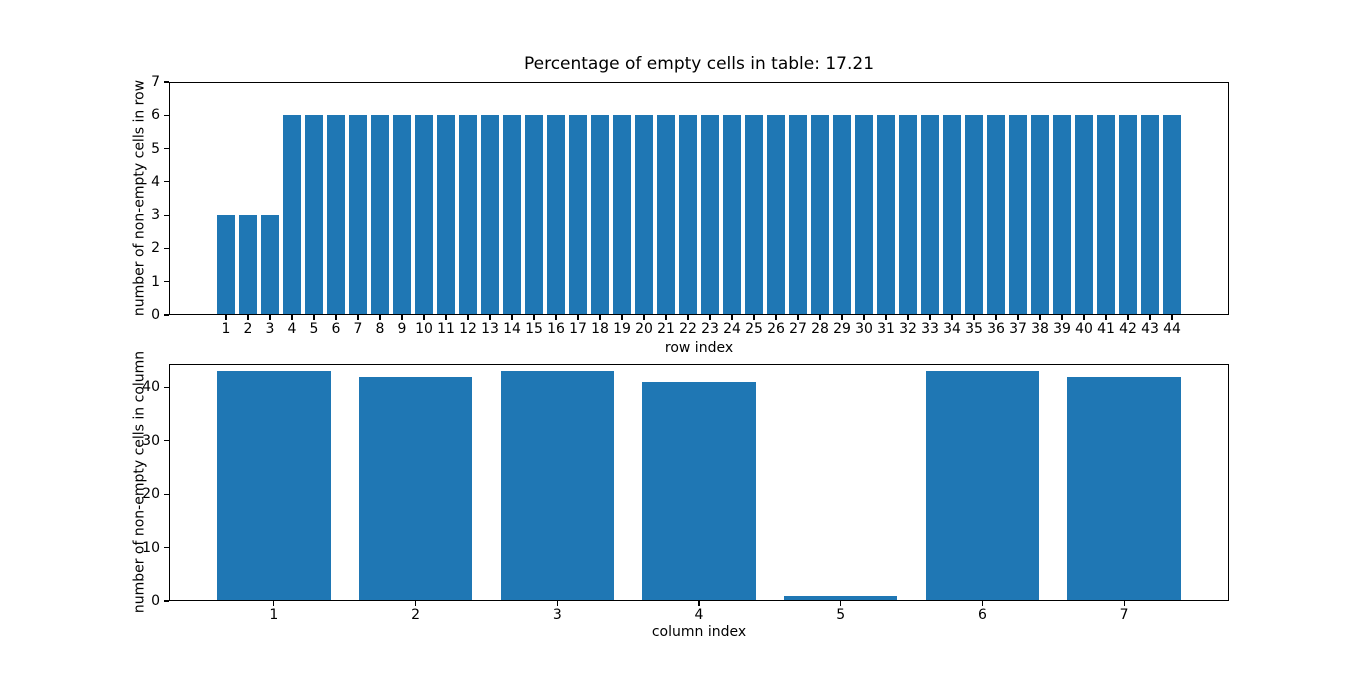 This screenshot has height=674, width=1366. What do you see at coordinates (974, 329) in the screenshot?
I see `x-tick-label: 35` at bounding box center [974, 329].